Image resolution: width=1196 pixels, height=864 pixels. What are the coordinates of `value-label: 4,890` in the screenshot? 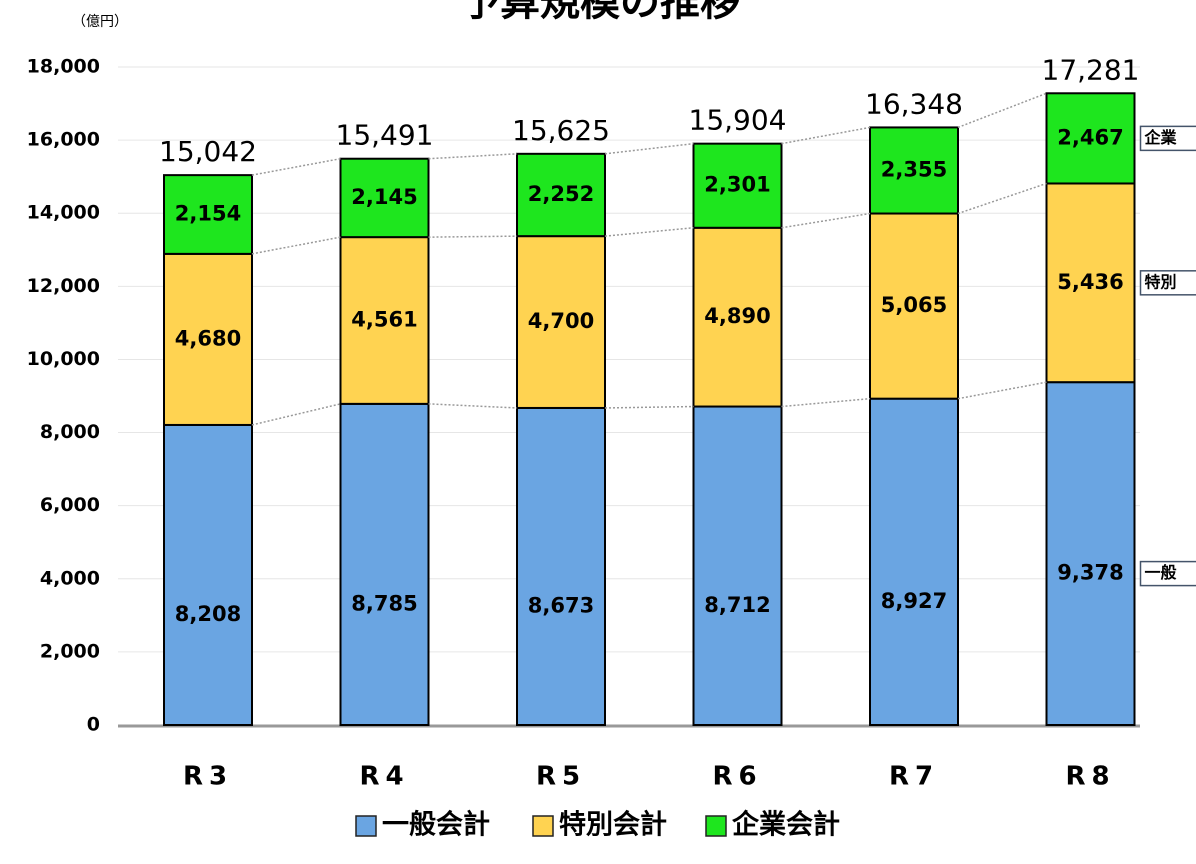 It's located at (737, 316).